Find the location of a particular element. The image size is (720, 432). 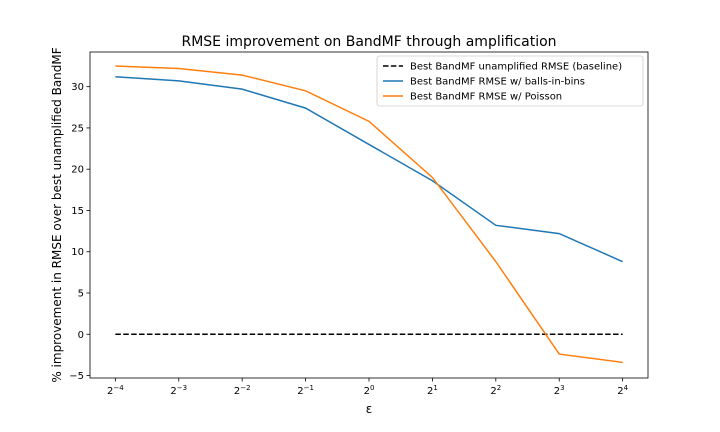

x-axis-label: ε is located at coordinates (369, 409).